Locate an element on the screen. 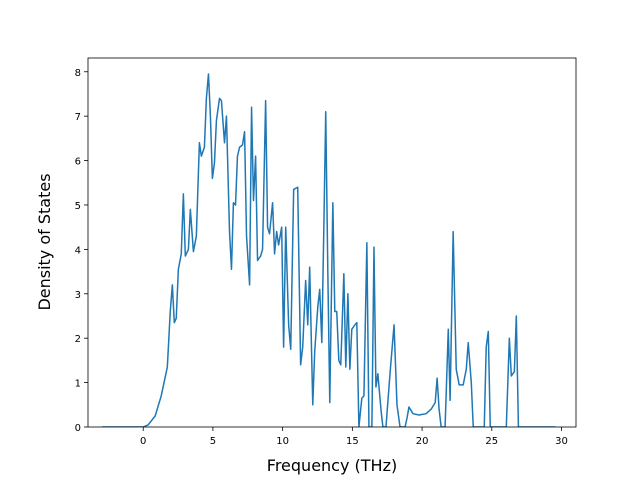 This screenshot has height=480, width=640. y-tick-label: 5 is located at coordinates (78, 206).